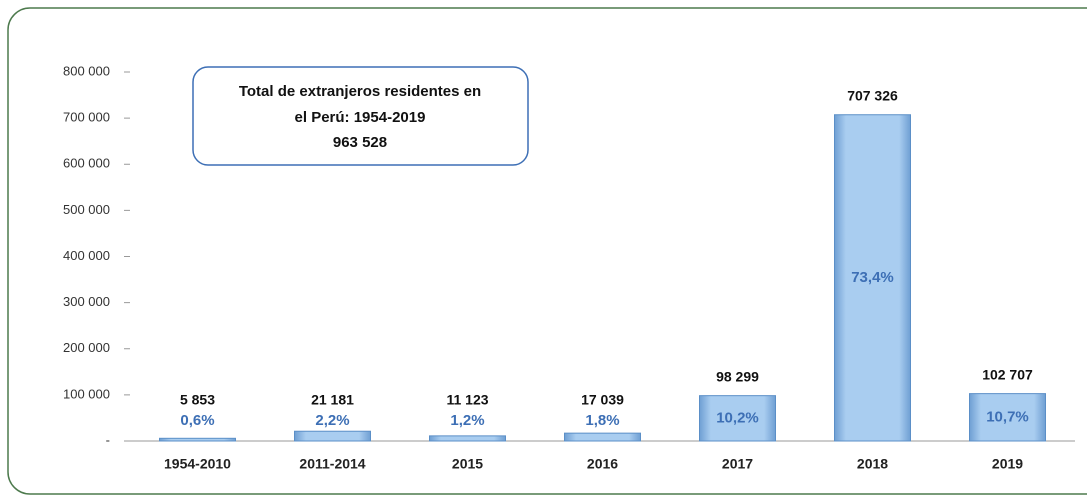  I want to click on share-label: 0,6%, so click(197, 420).